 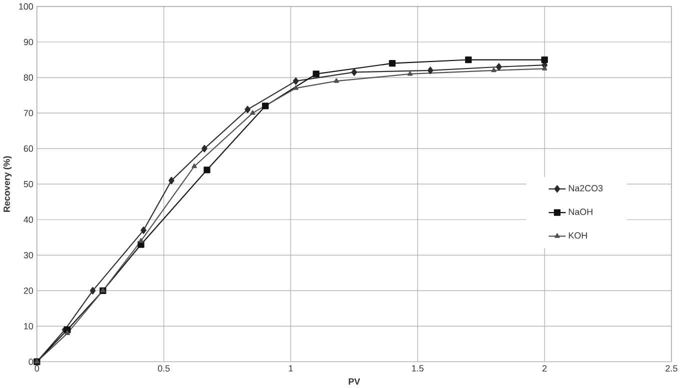 What do you see at coordinates (585, 188) in the screenshot?
I see `legend-label: Na2CO3` at bounding box center [585, 188].